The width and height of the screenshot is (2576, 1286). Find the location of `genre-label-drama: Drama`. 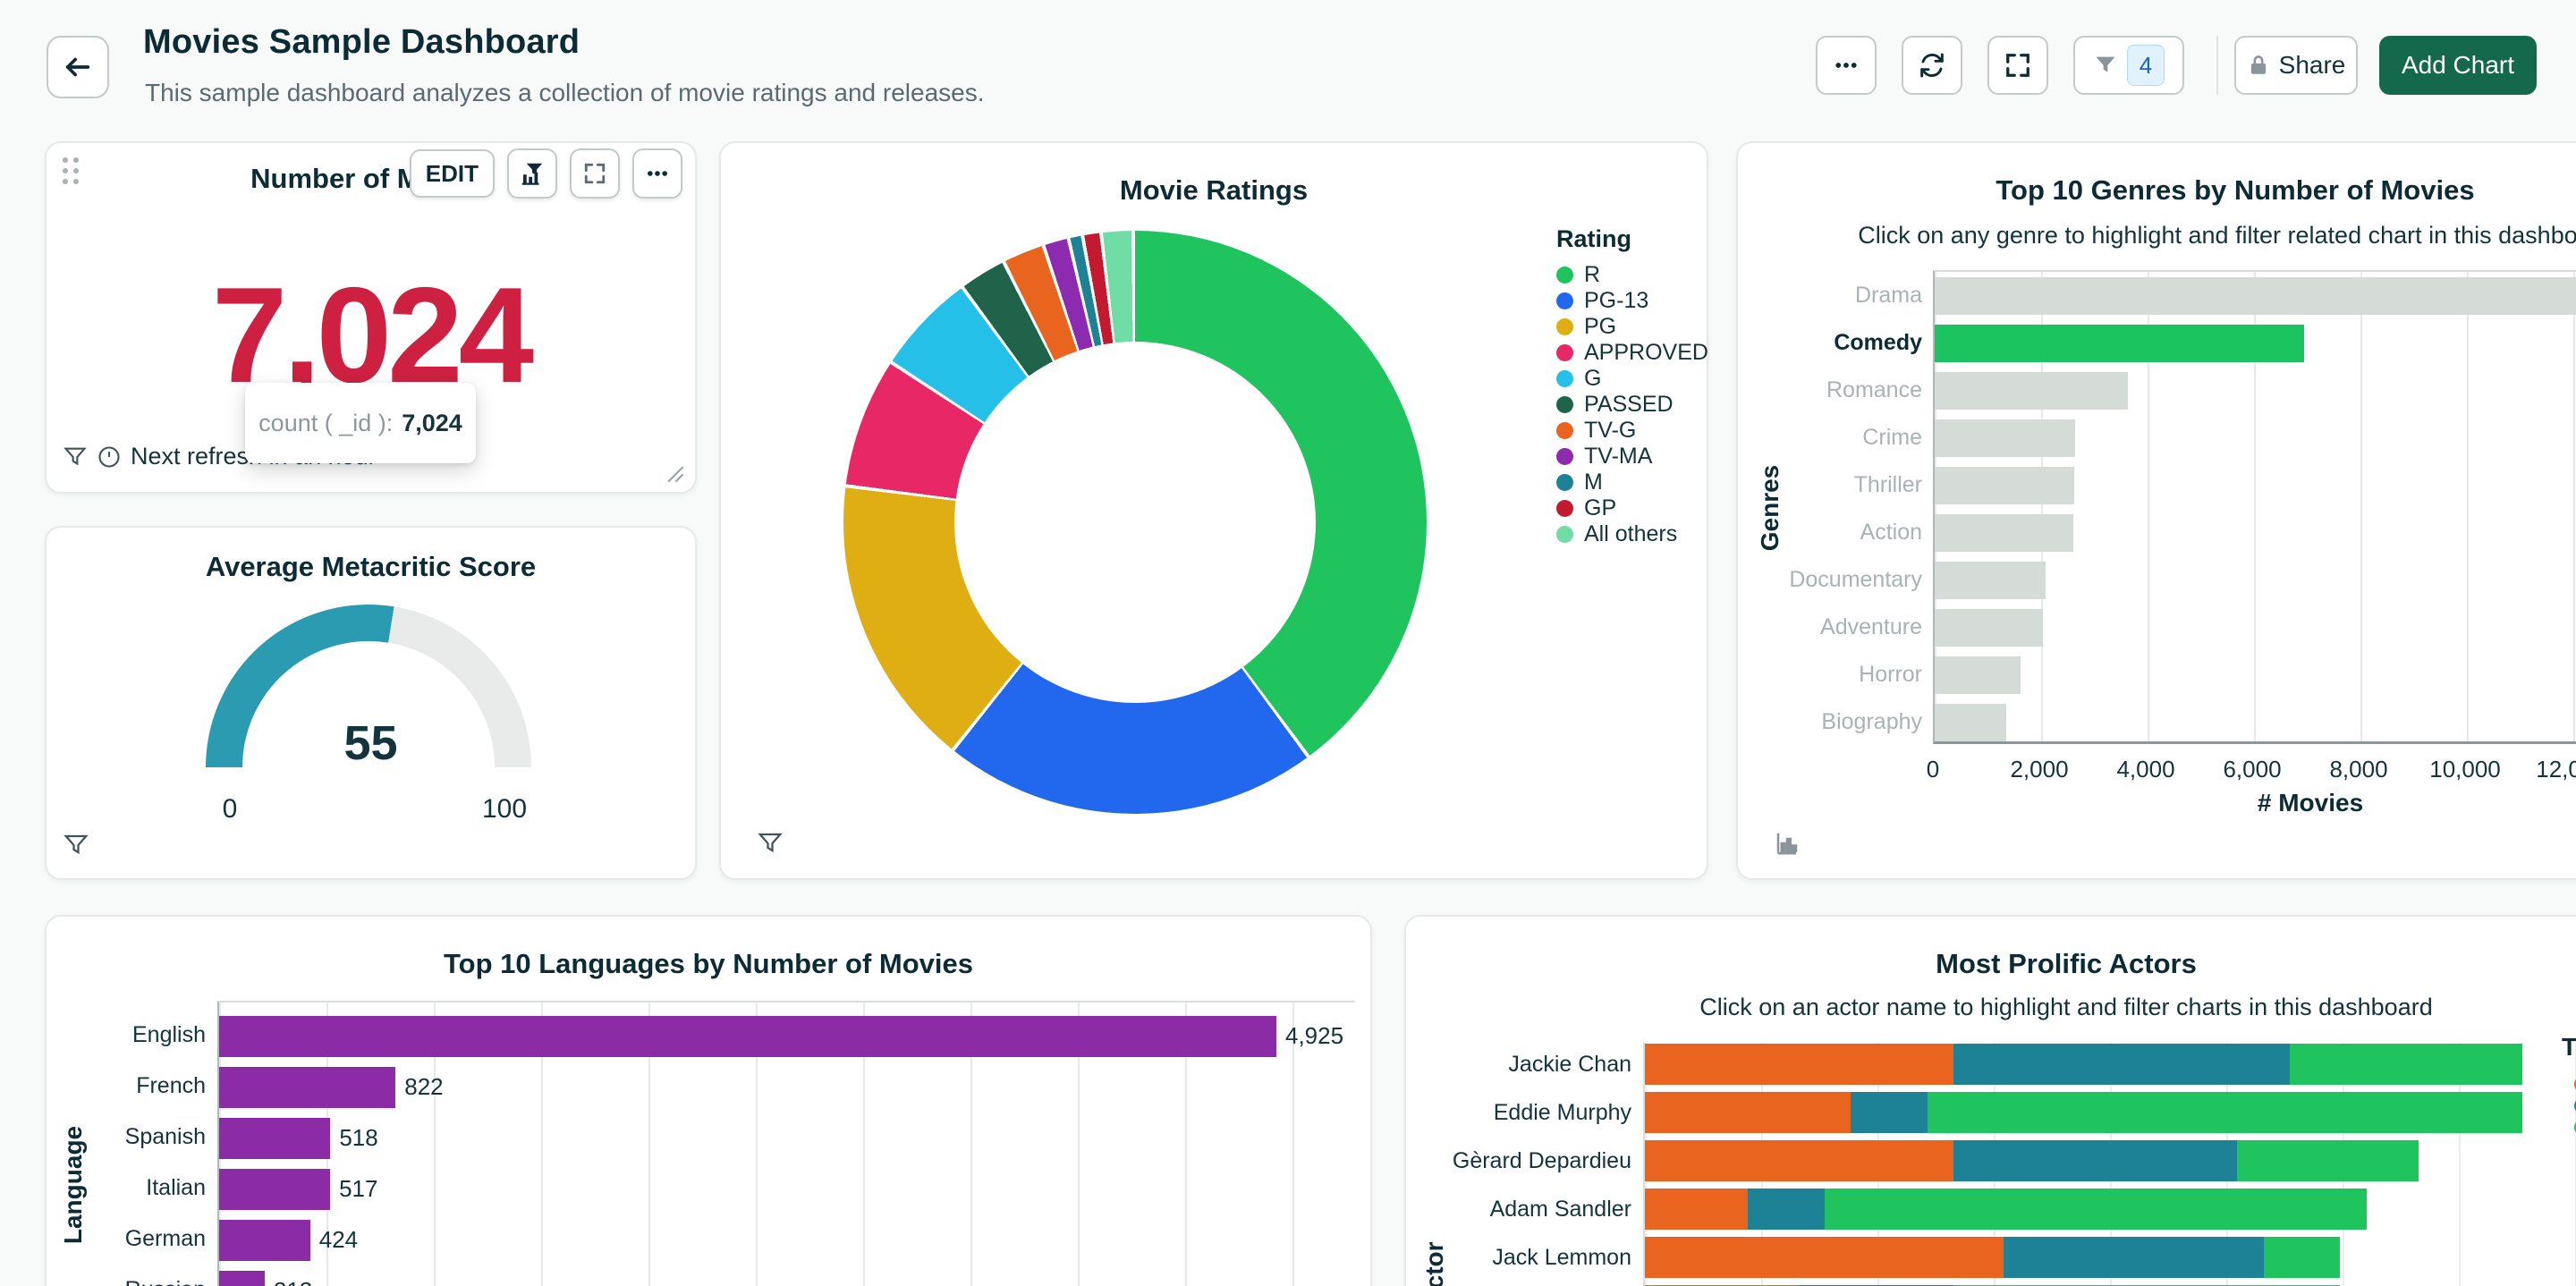

genre-label-drama: Drama is located at coordinates (1888, 295).